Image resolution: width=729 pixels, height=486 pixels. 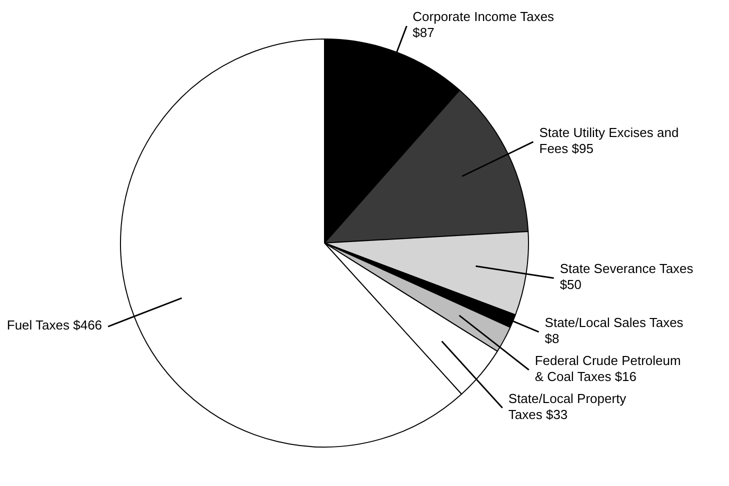 I want to click on slice-label: Federal Crude Petroleum & Coal Taxes $16, so click(x=607, y=368).